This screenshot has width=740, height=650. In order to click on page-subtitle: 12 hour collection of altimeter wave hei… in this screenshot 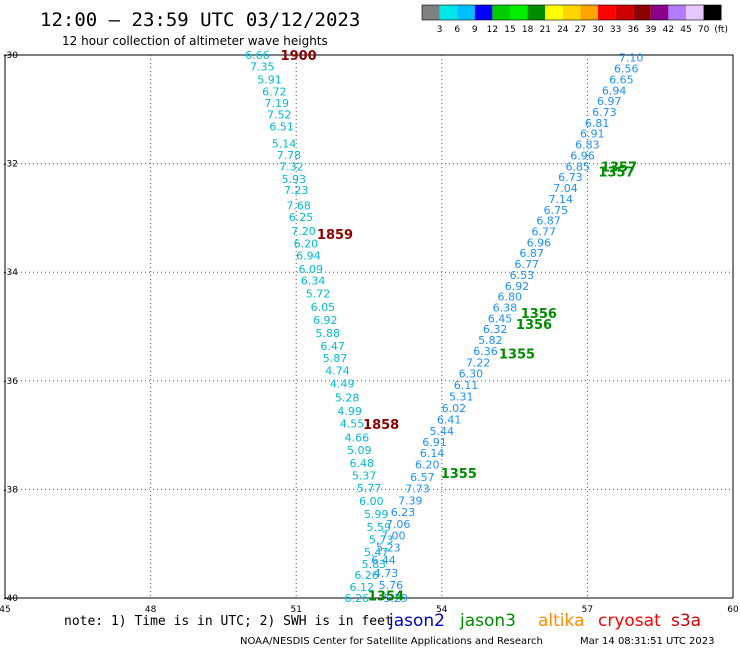, I will do `click(195, 41)`.